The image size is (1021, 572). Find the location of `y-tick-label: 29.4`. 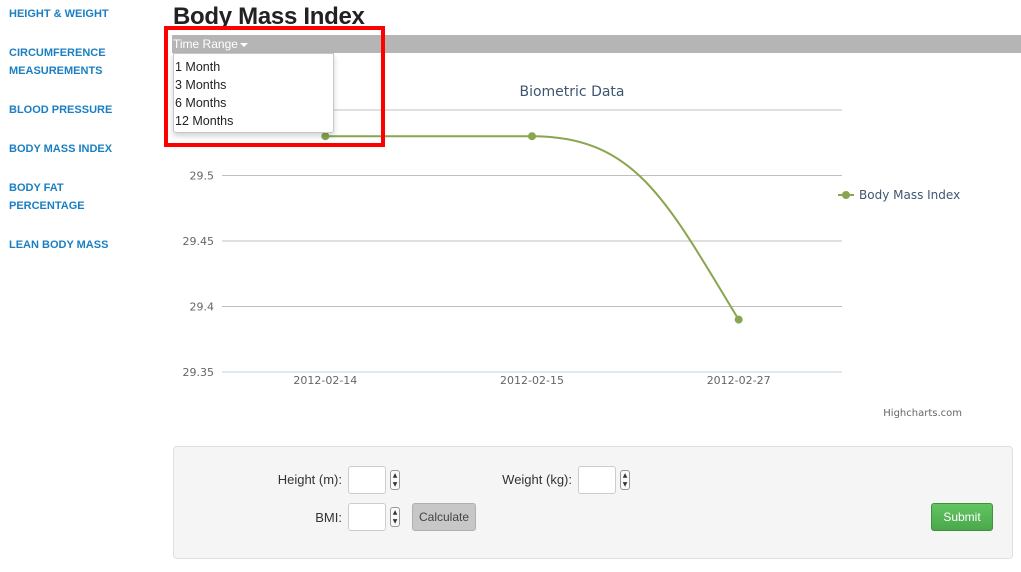

y-tick-label: 29.4 is located at coordinates (202, 307).